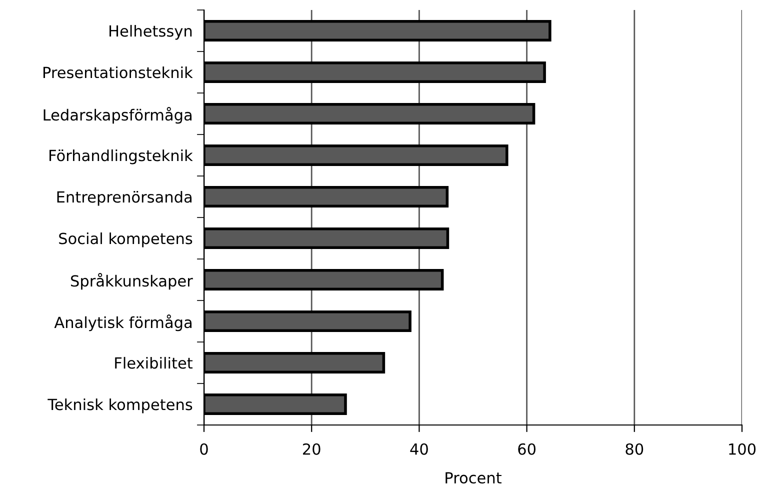 Image resolution: width=757 pixels, height=496 pixels. Describe the element at coordinates (419, 449) in the screenshot. I see `x-tick-label: 40` at that location.